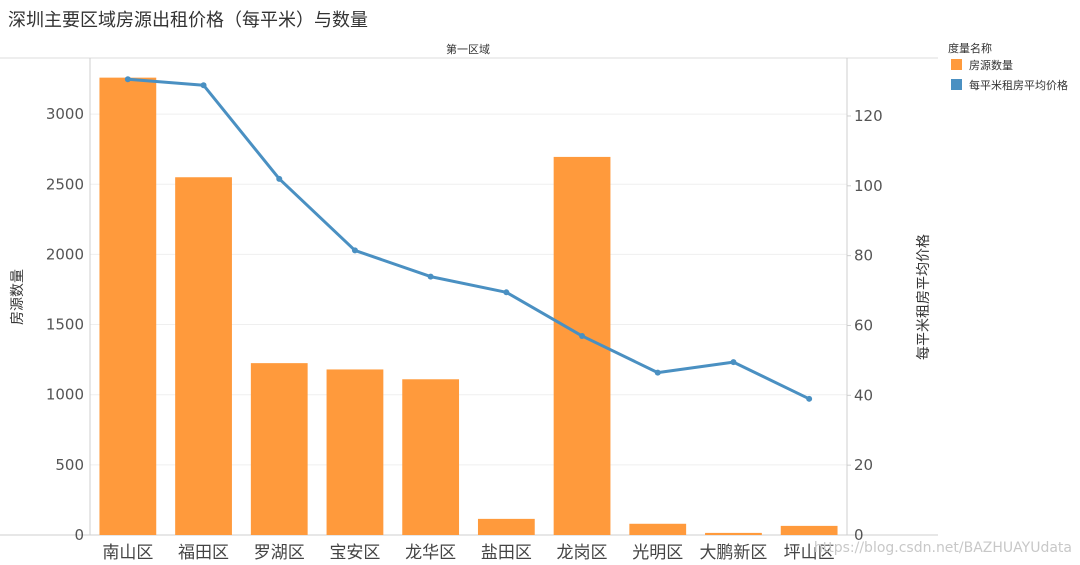 The width and height of the screenshot is (1080, 565). I want to click on y-right-tick-label: 60, so click(863, 325).